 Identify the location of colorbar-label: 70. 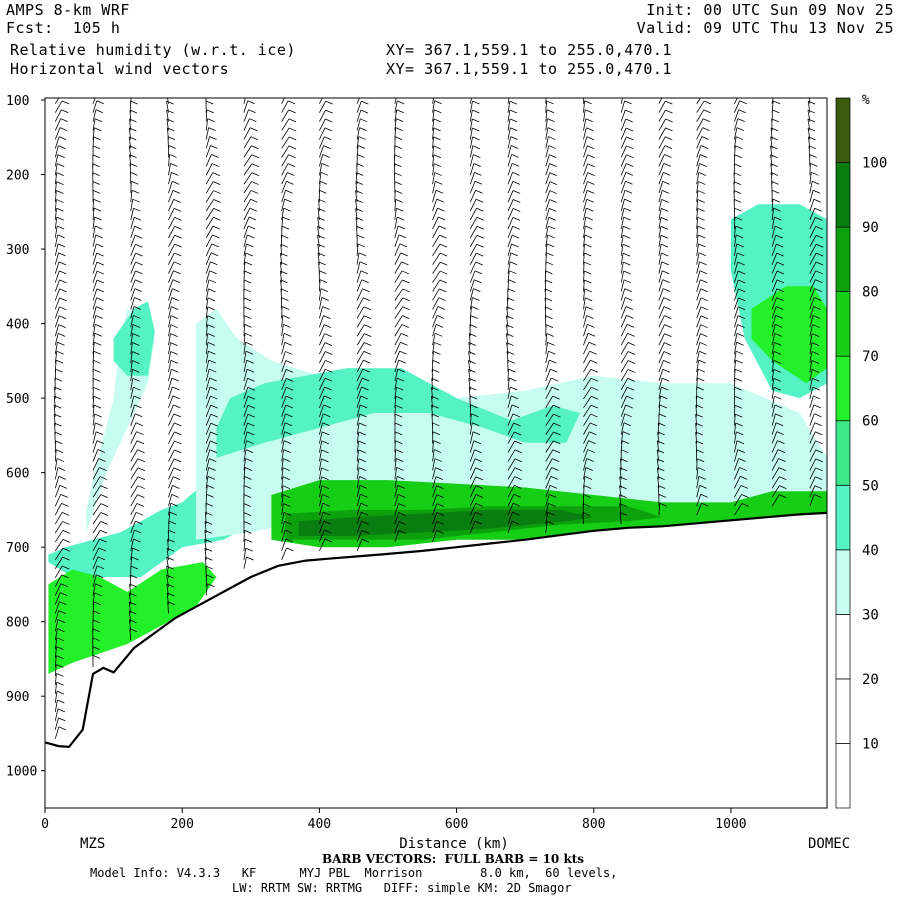
(870, 357).